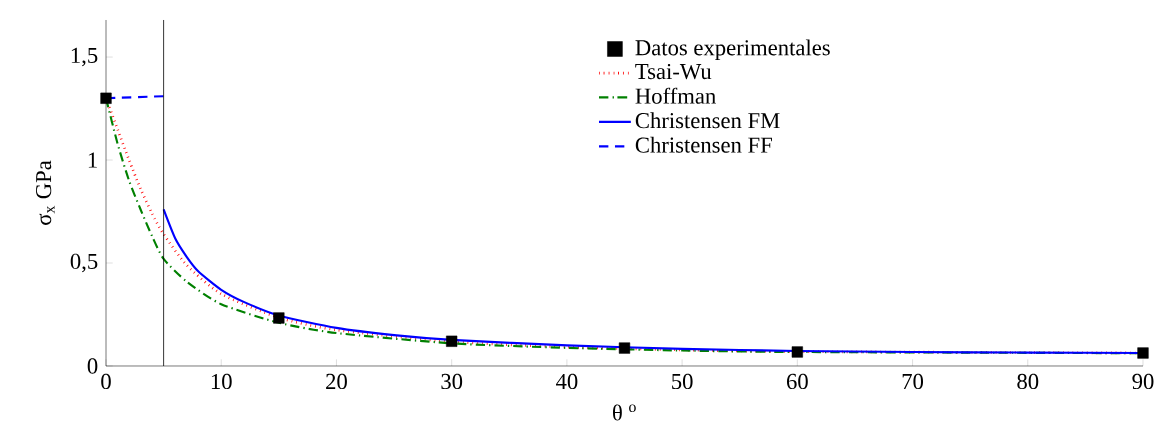 The height and width of the screenshot is (439, 1158). I want to click on x-tick-label: 40, so click(567, 381).